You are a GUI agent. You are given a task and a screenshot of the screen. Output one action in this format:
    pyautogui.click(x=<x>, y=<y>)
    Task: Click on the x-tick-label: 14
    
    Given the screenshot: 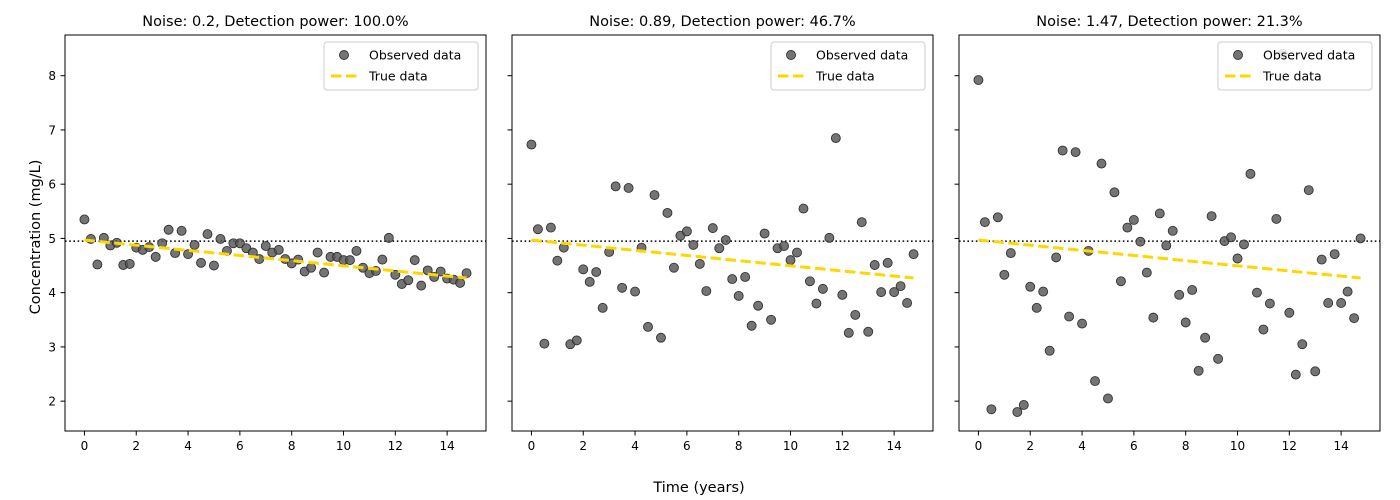 What is the action you would take?
    pyautogui.click(x=446, y=446)
    